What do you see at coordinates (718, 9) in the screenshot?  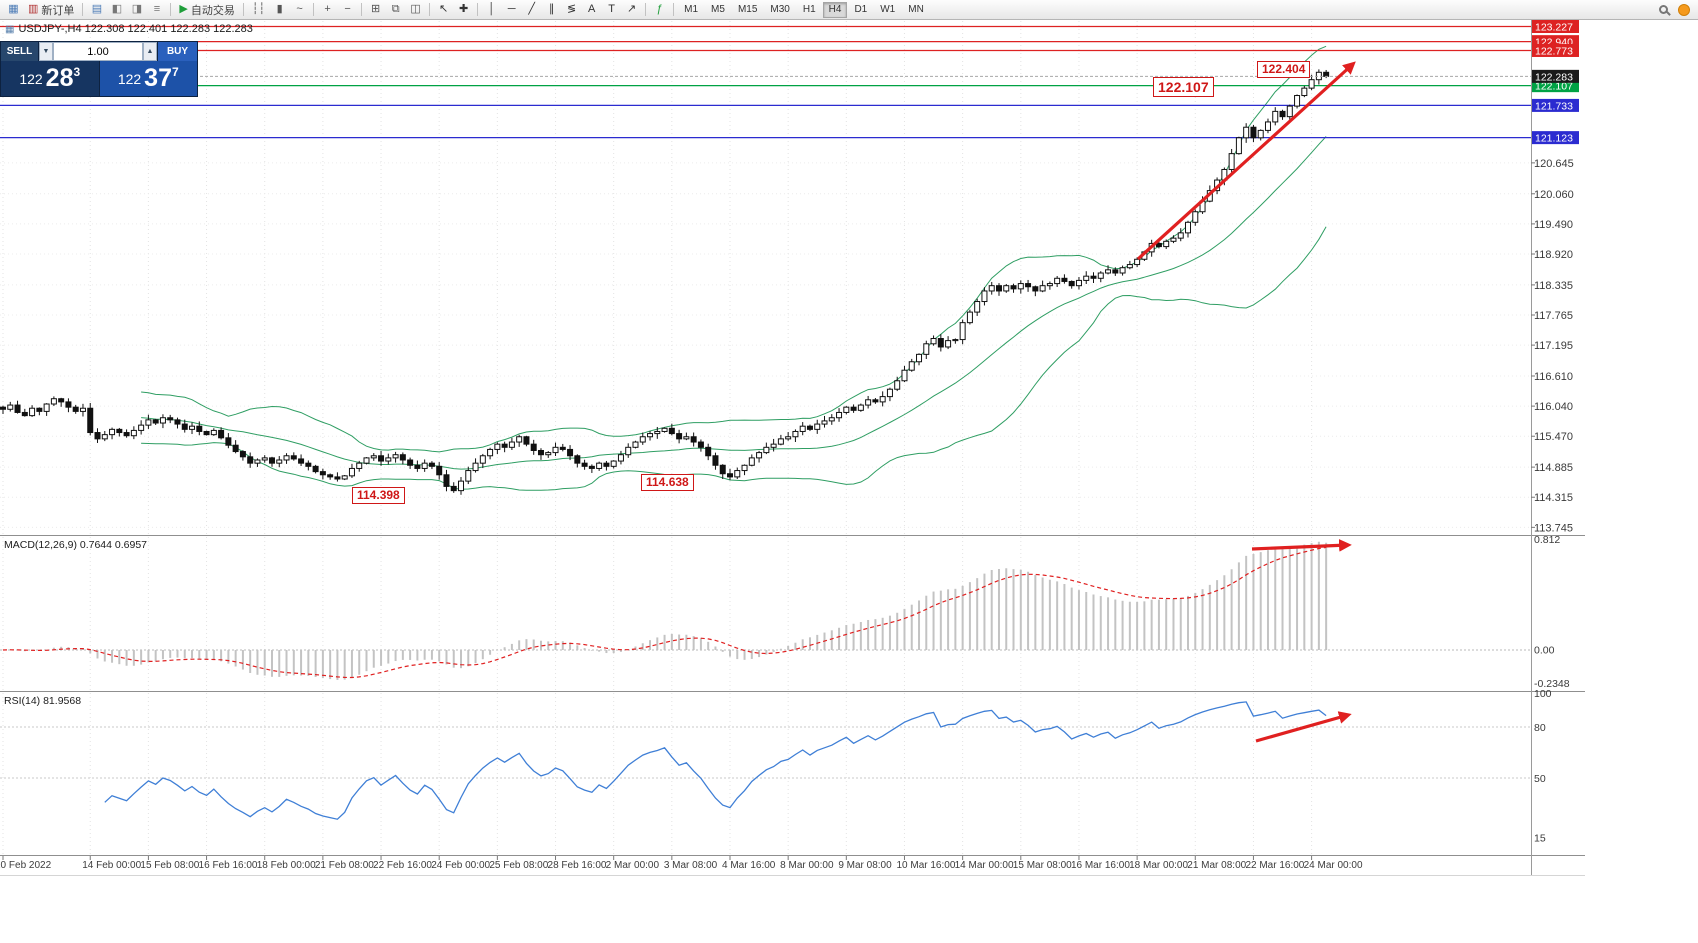 I see `timeframe-m5: M5` at bounding box center [718, 9].